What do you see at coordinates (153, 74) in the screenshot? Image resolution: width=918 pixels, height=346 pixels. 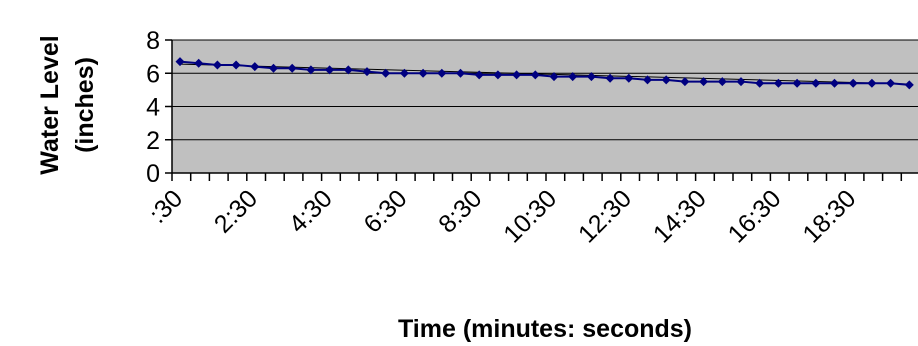 I see `y-tick-label: 6` at bounding box center [153, 74].